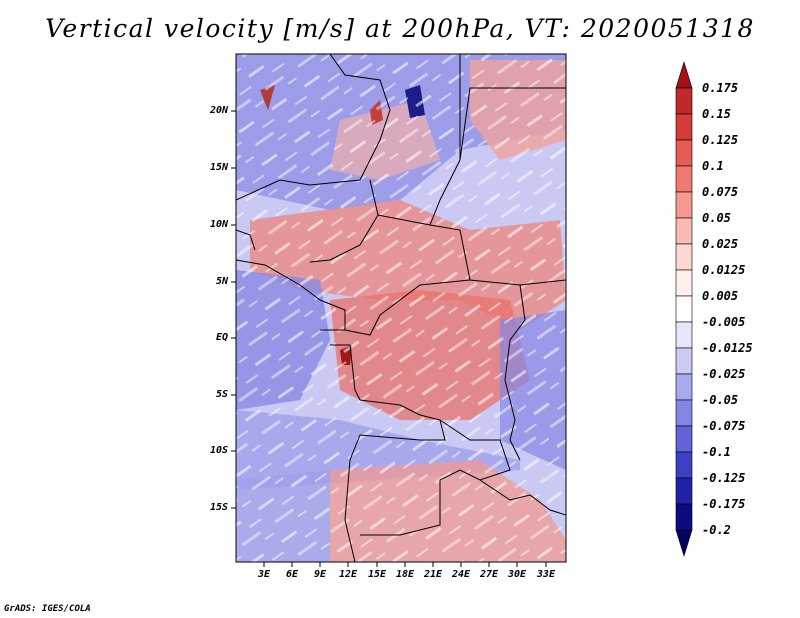 The image size is (800, 618). Describe the element at coordinates (720, 244) in the screenshot. I see `colorbar-label: 0.025` at that location.